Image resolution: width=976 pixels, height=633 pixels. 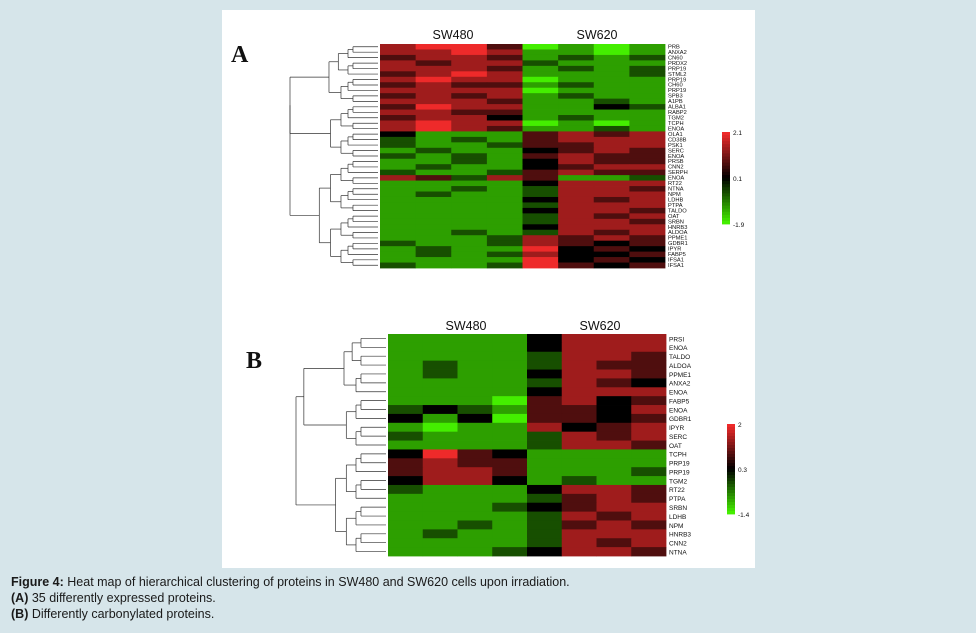 What do you see at coordinates (674, 195) in the screenshot?
I see `row-label: NPM` at bounding box center [674, 195].